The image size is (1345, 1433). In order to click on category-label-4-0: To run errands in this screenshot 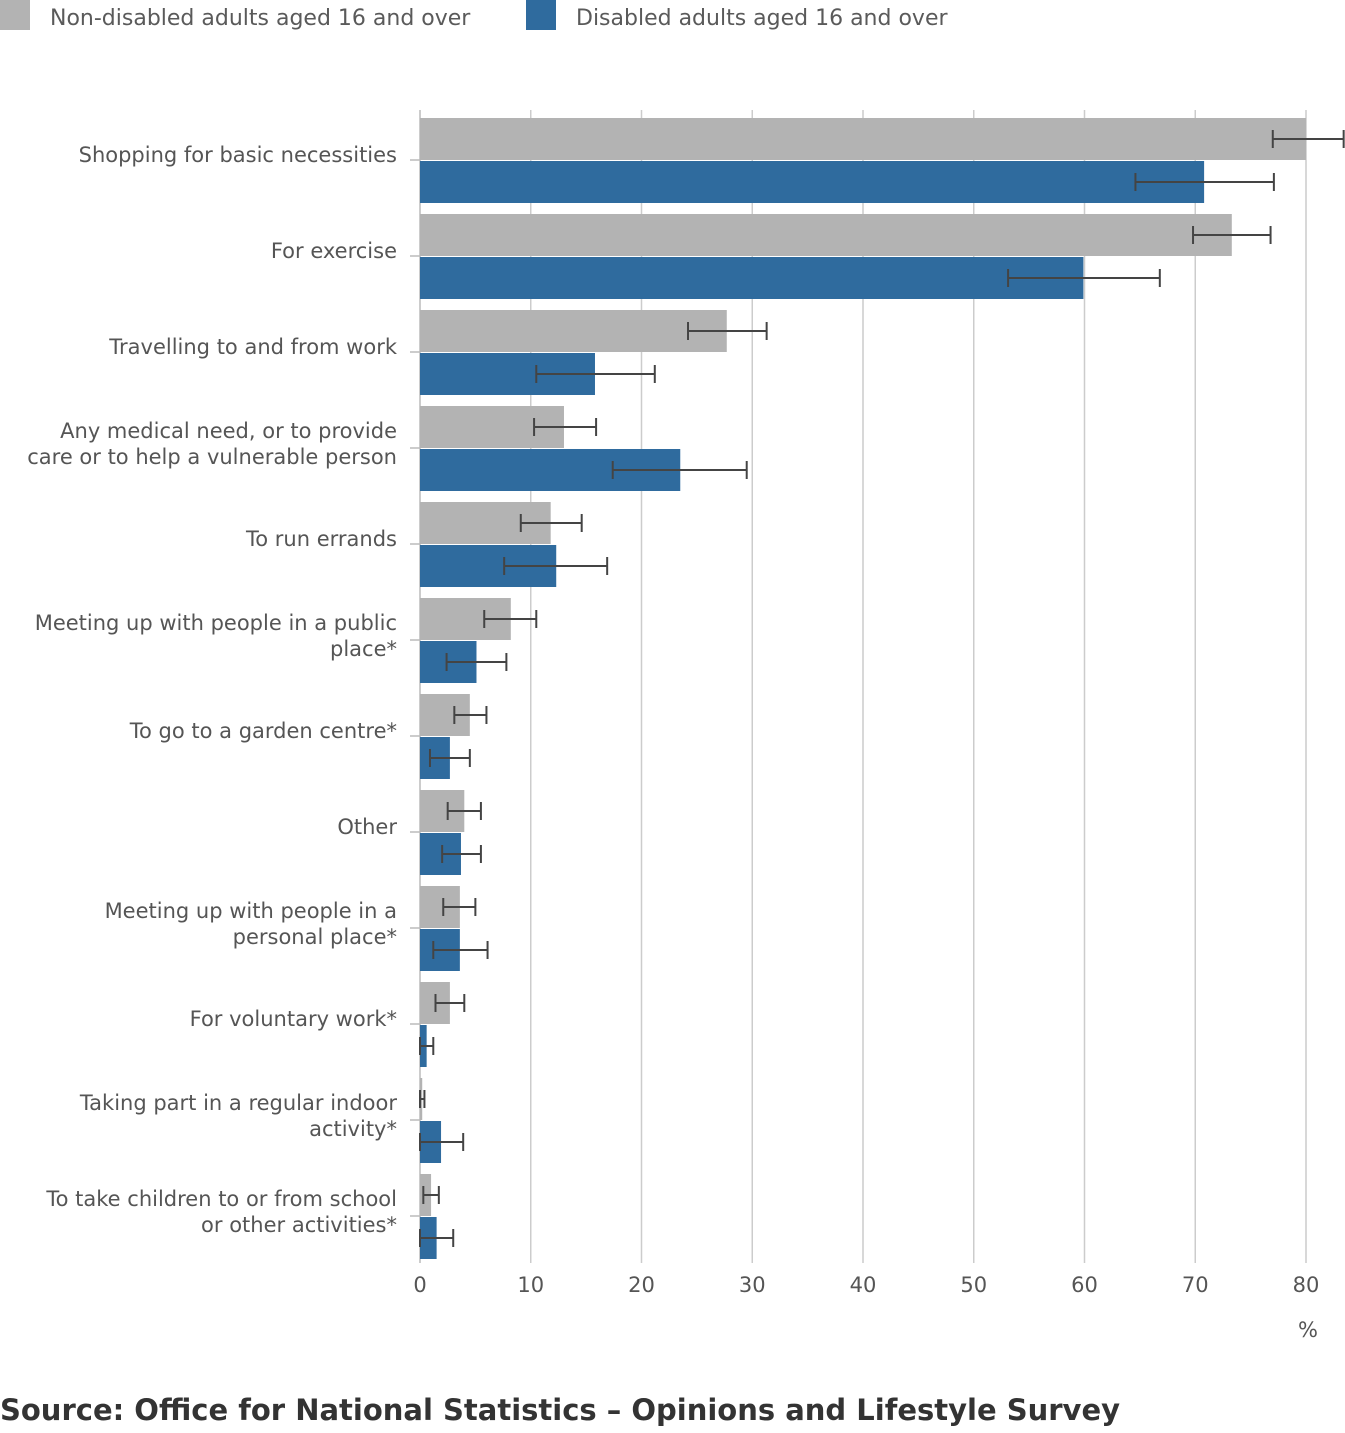, I will do `click(321, 539)`.